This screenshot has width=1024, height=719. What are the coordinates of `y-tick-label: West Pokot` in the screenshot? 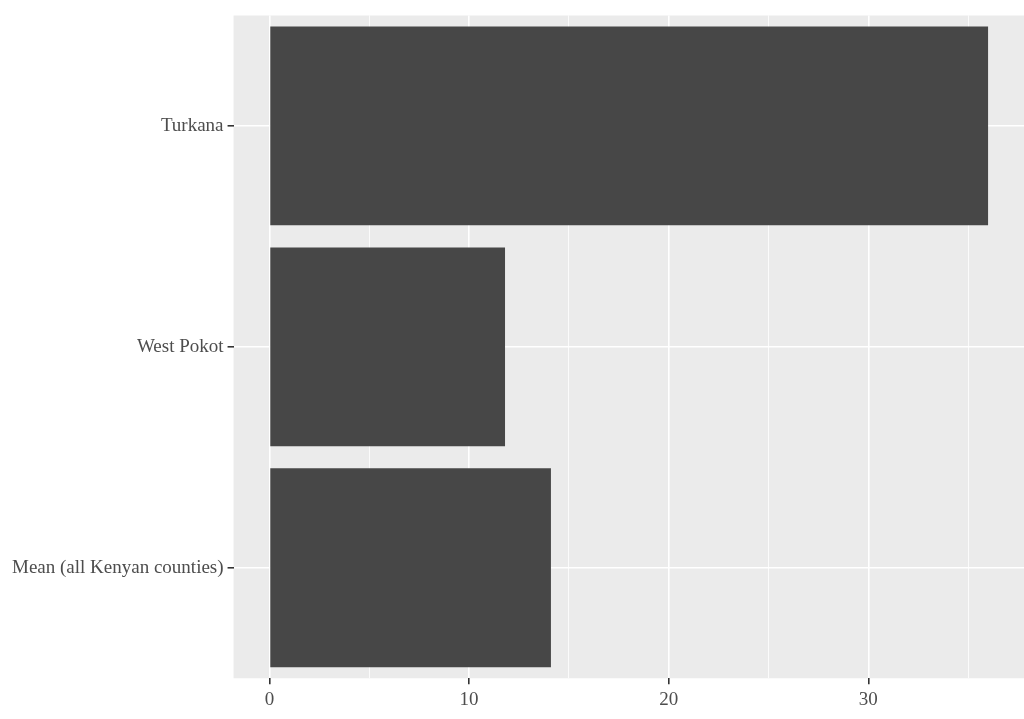 It's located at (180, 345).